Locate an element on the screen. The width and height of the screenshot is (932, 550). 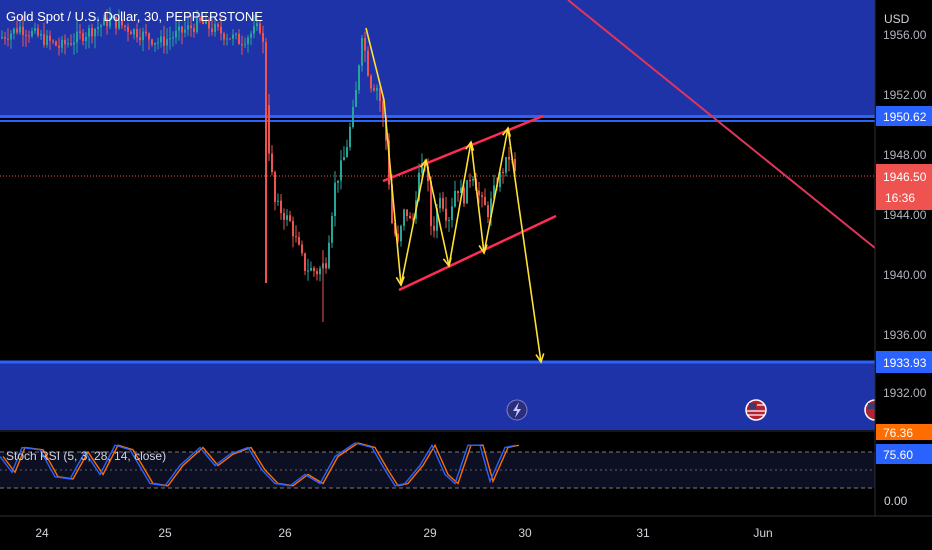
channel-lower-line is located at coordinates (477, 253).